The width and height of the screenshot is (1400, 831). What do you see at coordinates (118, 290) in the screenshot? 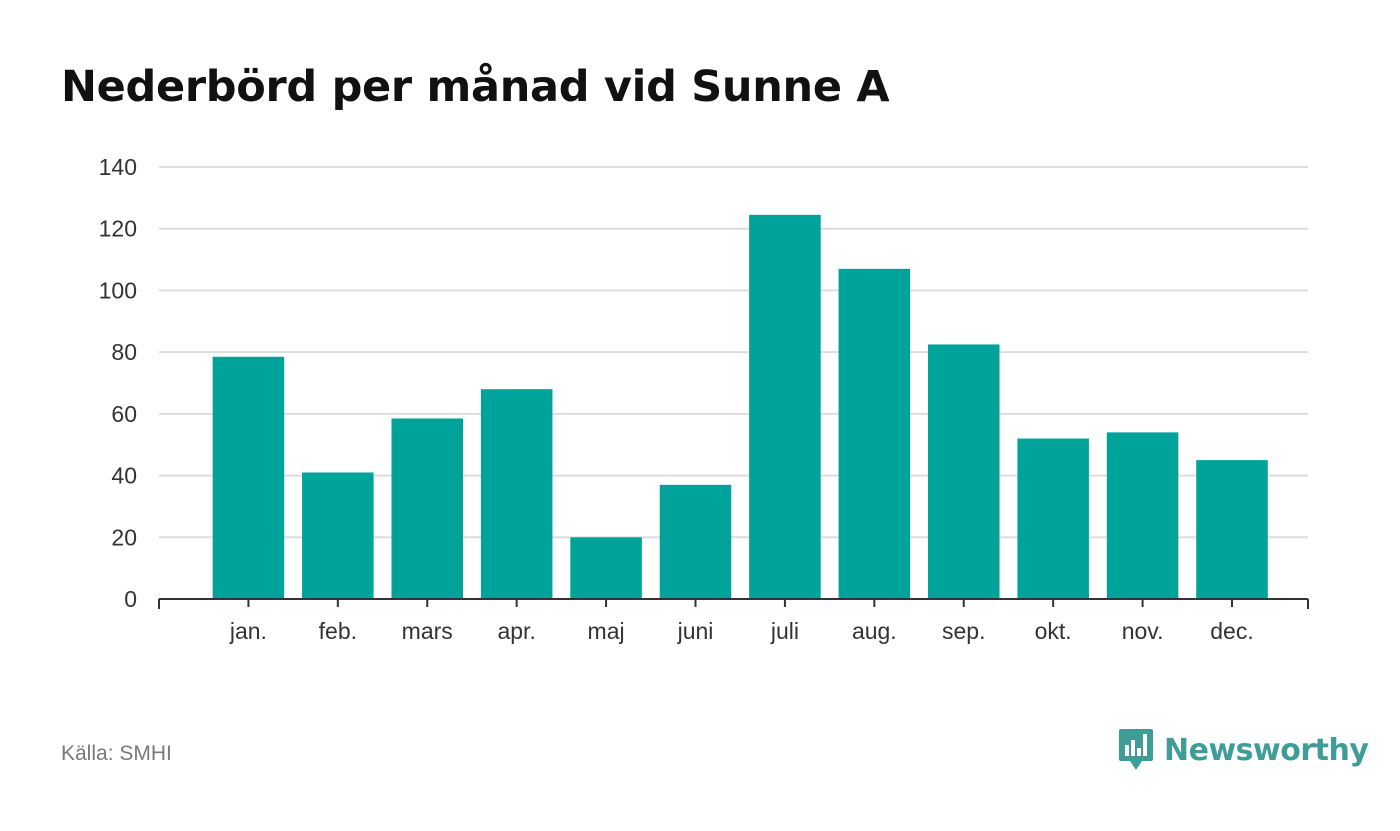
I see `y-tick-label: 100` at bounding box center [118, 290].